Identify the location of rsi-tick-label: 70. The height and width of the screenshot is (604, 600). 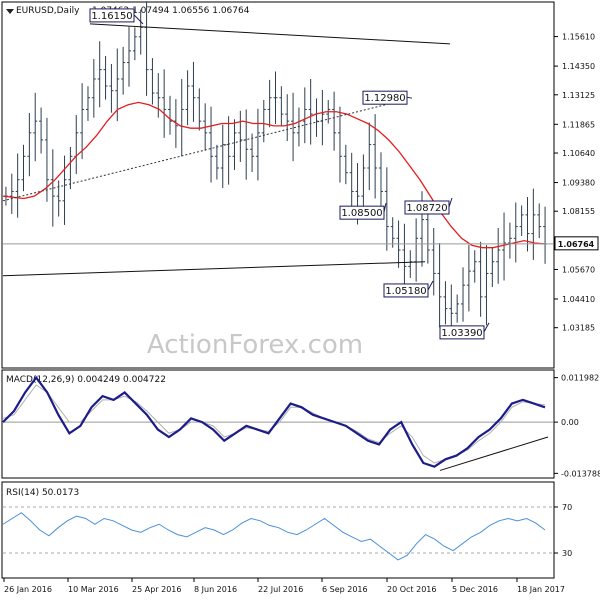
(567, 507).